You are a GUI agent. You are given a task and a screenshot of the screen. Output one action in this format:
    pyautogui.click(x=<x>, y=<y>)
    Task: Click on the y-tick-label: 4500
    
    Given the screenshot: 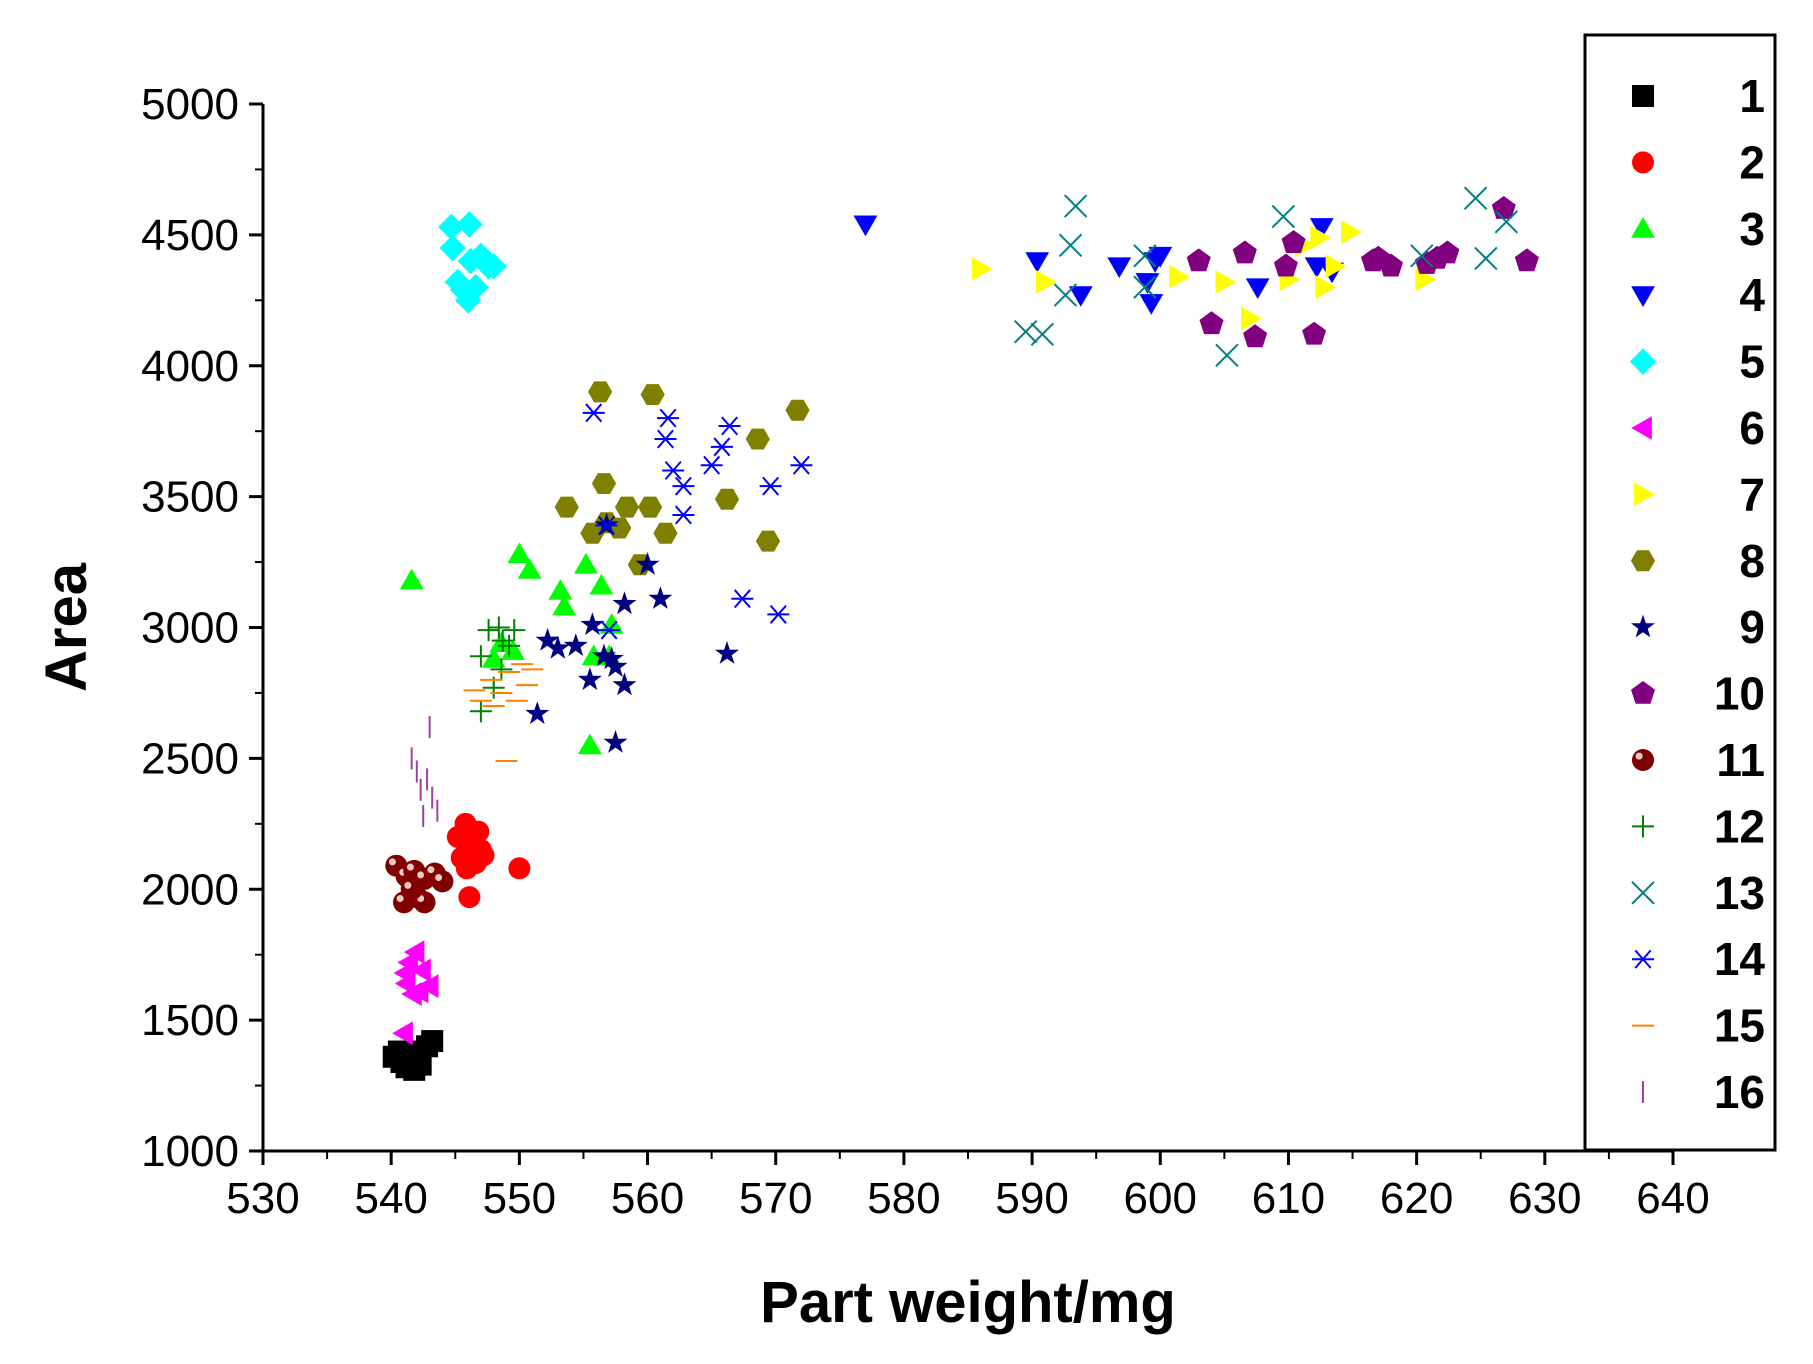 What is the action you would take?
    pyautogui.click(x=190, y=235)
    